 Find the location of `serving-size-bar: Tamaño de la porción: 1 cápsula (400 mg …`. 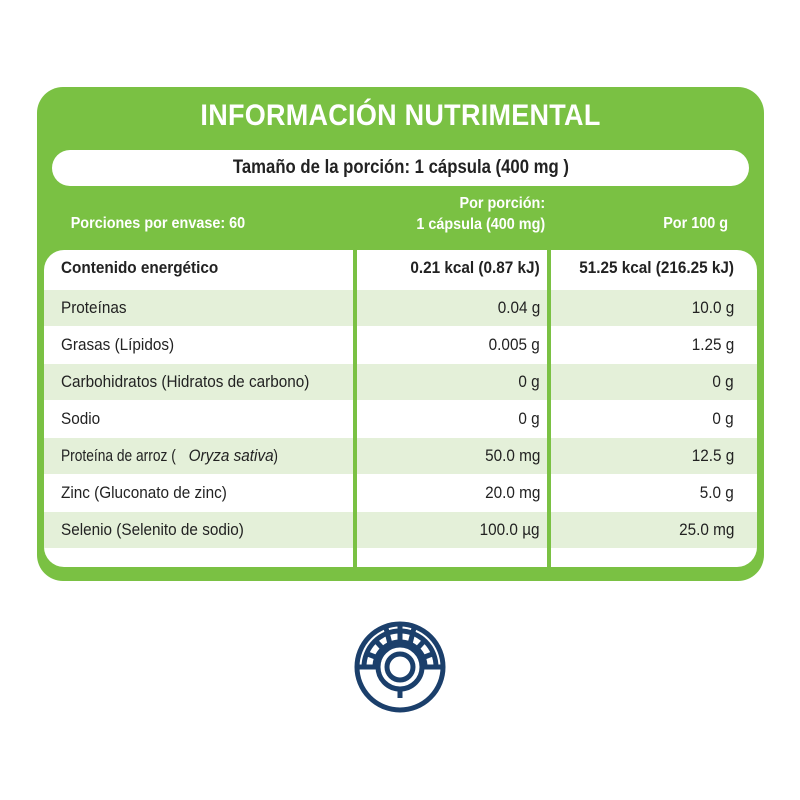

serving-size-bar: Tamaño de la porción: 1 cápsula (400 mg … is located at coordinates (400, 168).